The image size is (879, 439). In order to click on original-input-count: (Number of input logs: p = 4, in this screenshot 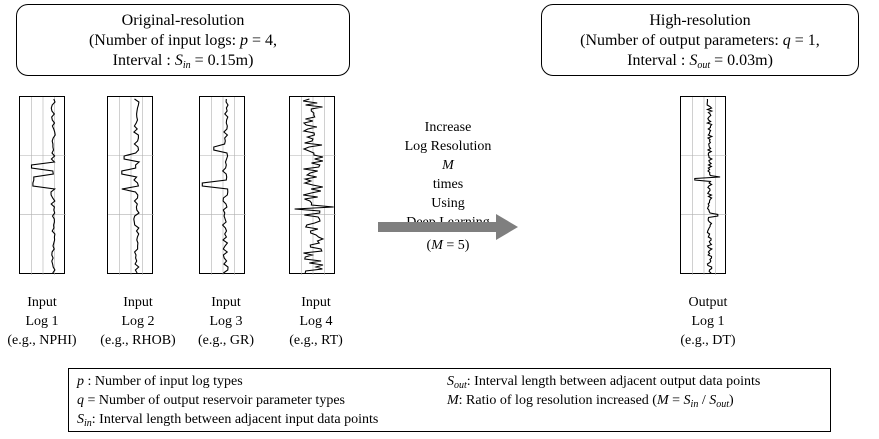, I will do `click(183, 40)`.